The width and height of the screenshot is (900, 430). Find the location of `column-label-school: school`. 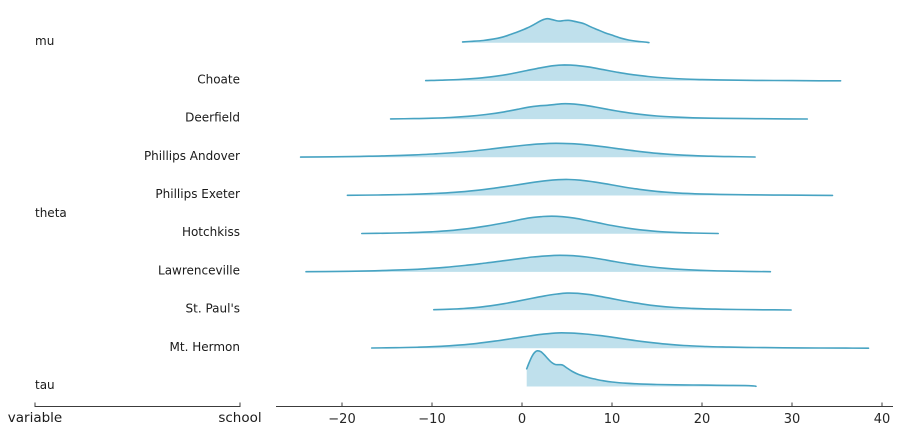

column-label-school: school is located at coordinates (239, 418).